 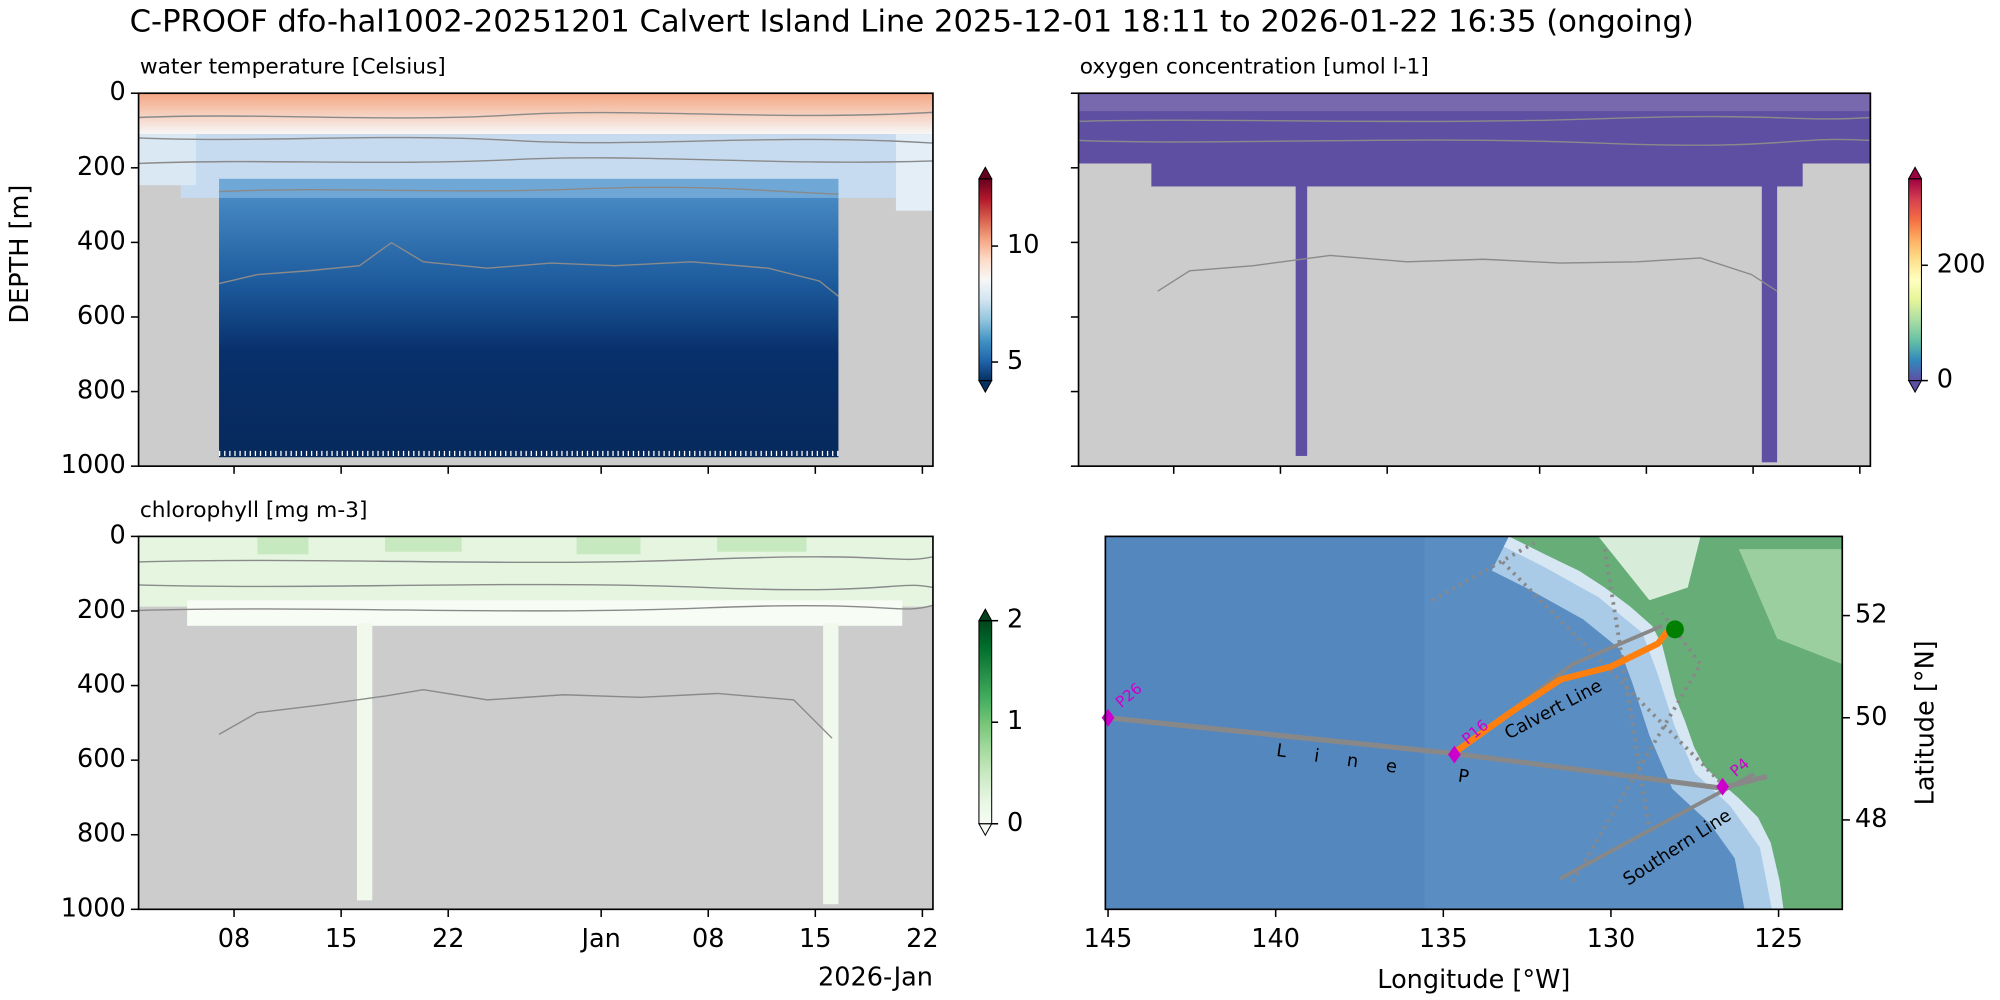 What do you see at coordinates (875, 977) in the screenshot?
I see `x-offset-label: 2026-Jan` at bounding box center [875, 977].